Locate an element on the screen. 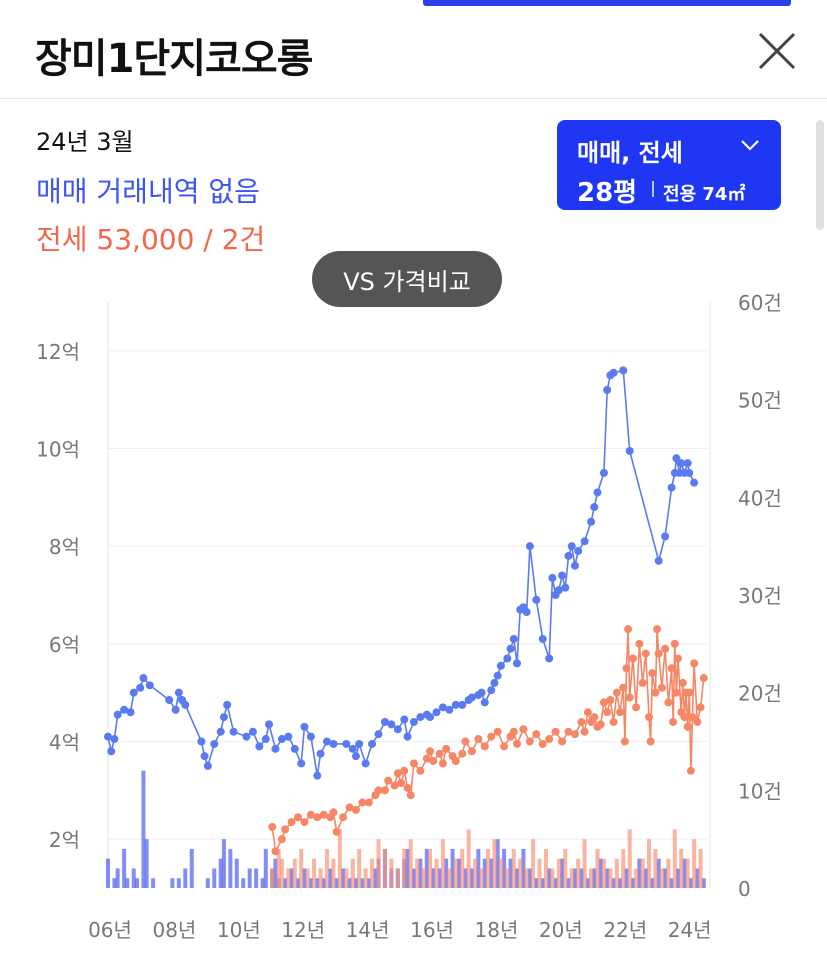 The image size is (827, 967). x-tick-label: 12년 is located at coordinates (303, 930).